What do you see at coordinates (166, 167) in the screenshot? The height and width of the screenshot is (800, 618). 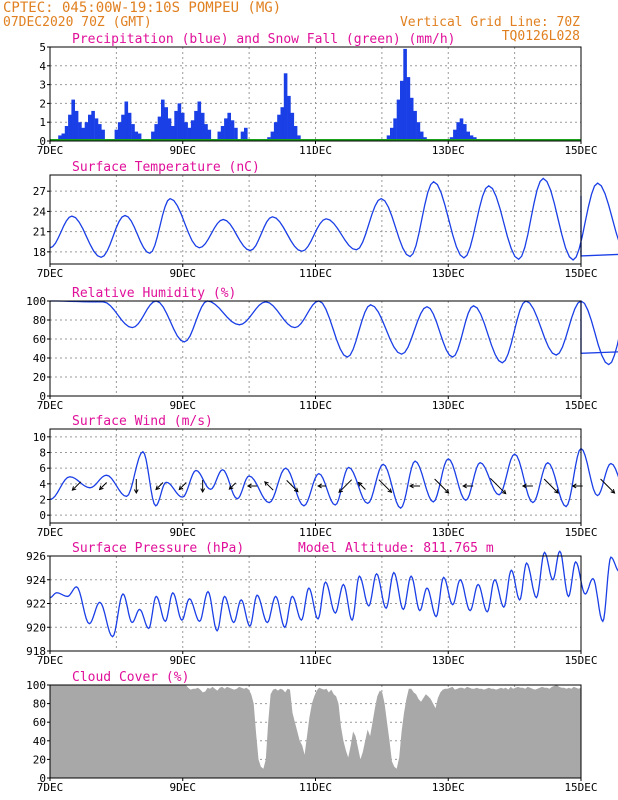 I see `temp-title: Surface Temperature (nC)` at bounding box center [166, 167].